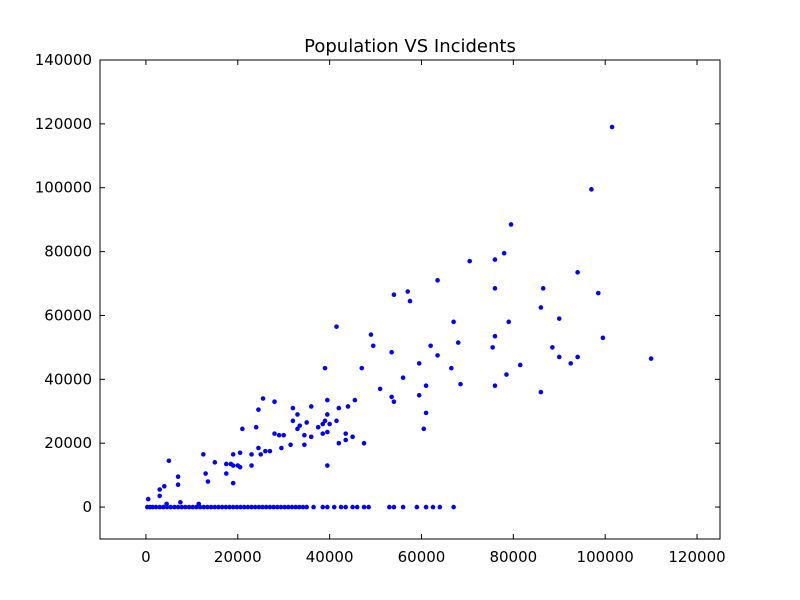 The height and width of the screenshot is (600, 800). What do you see at coordinates (63, 124) in the screenshot?
I see `y-tick-label: 120000` at bounding box center [63, 124].